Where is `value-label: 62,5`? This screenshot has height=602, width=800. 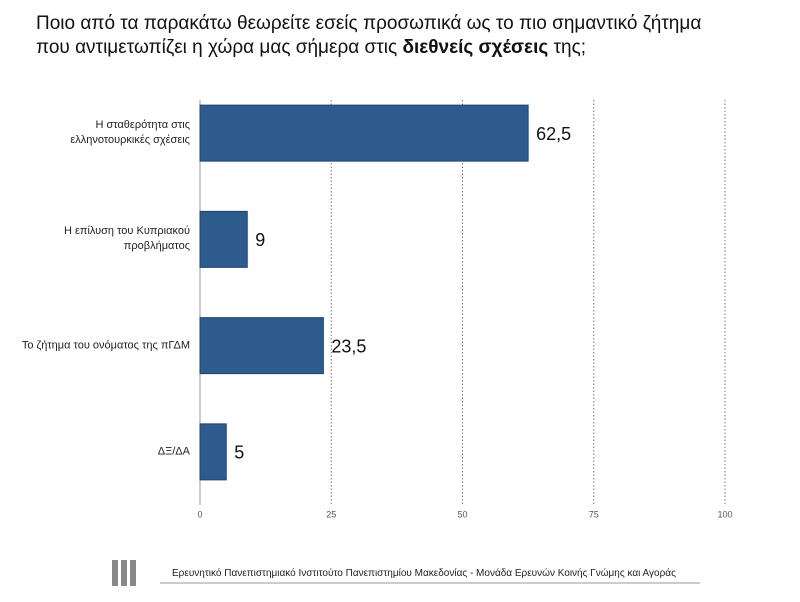 value-label: 62,5 is located at coordinates (553, 134).